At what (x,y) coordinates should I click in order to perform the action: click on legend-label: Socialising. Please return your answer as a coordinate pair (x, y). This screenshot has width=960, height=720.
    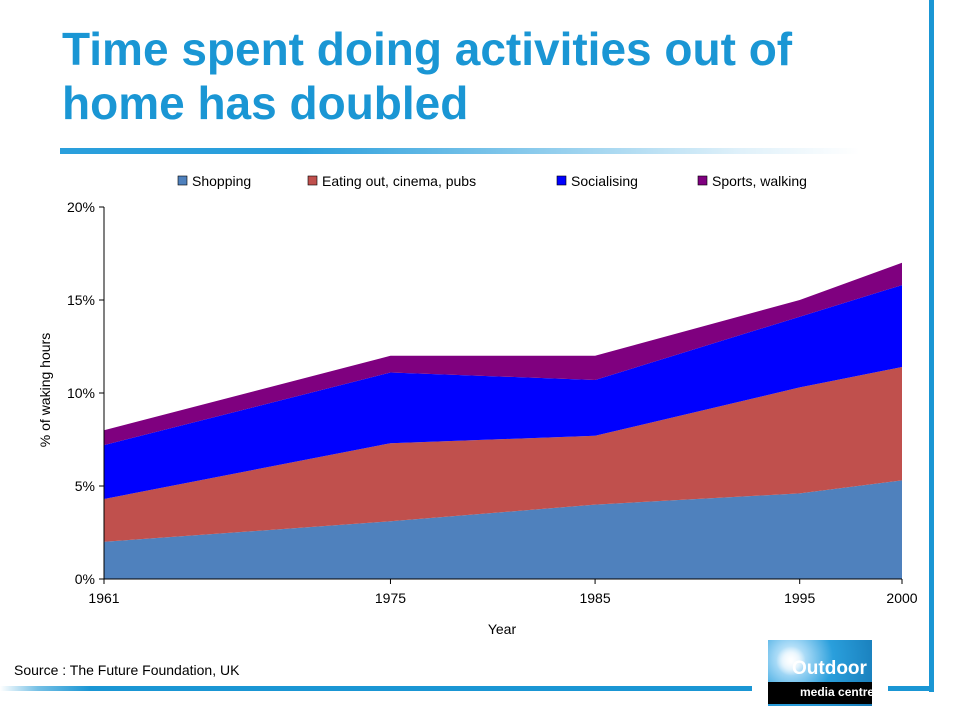
    Looking at the image, I should click on (604, 181).